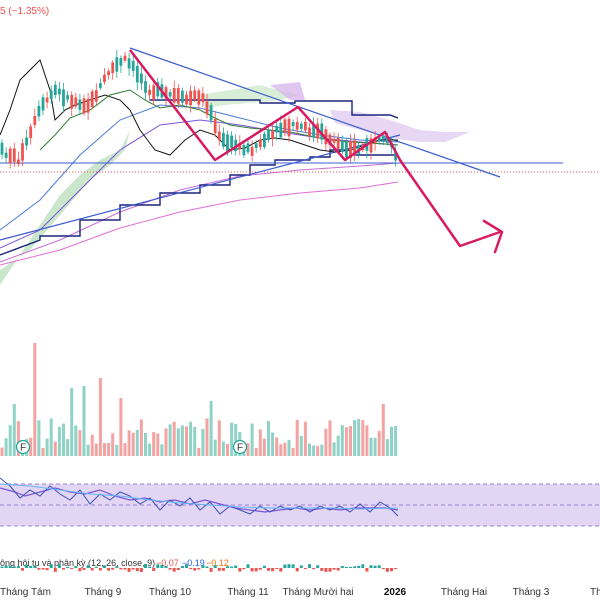  What do you see at coordinates (199, 497) in the screenshot?
I see `oscillator-blue` at bounding box center [199, 497].